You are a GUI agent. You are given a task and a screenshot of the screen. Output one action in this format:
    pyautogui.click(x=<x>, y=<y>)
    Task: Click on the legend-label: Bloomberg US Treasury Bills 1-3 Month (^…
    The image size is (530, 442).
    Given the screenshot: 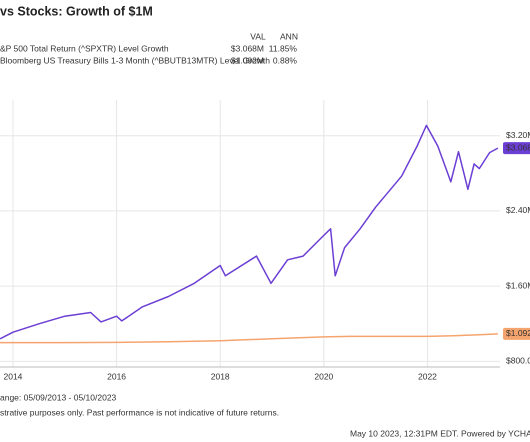 What is the action you would take?
    pyautogui.click(x=135, y=60)
    